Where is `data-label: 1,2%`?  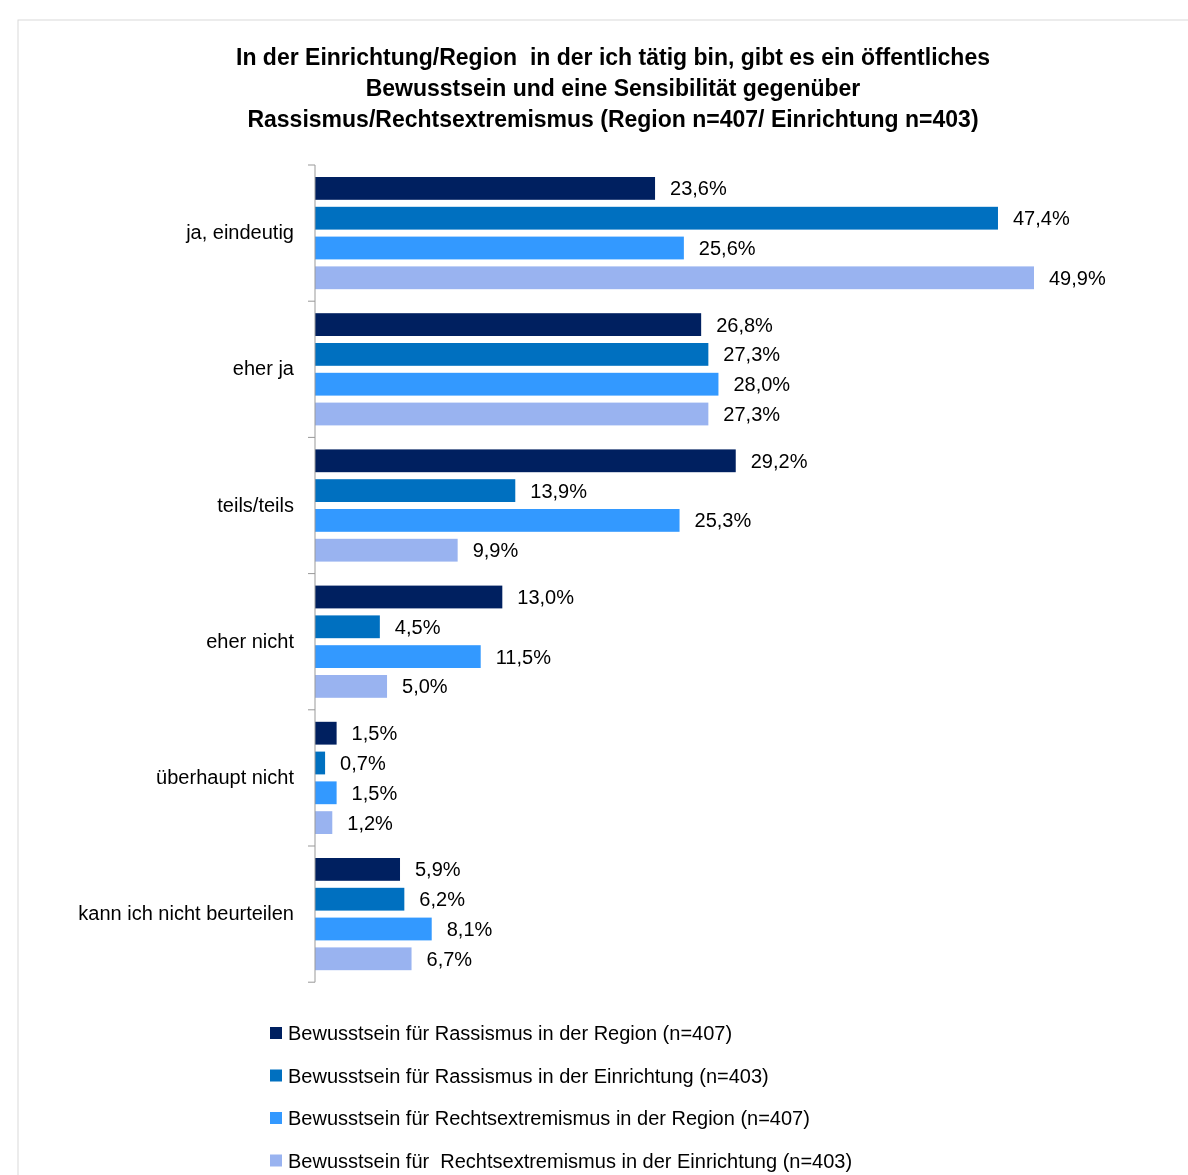
data-label: 1,2% is located at coordinates (370, 822).